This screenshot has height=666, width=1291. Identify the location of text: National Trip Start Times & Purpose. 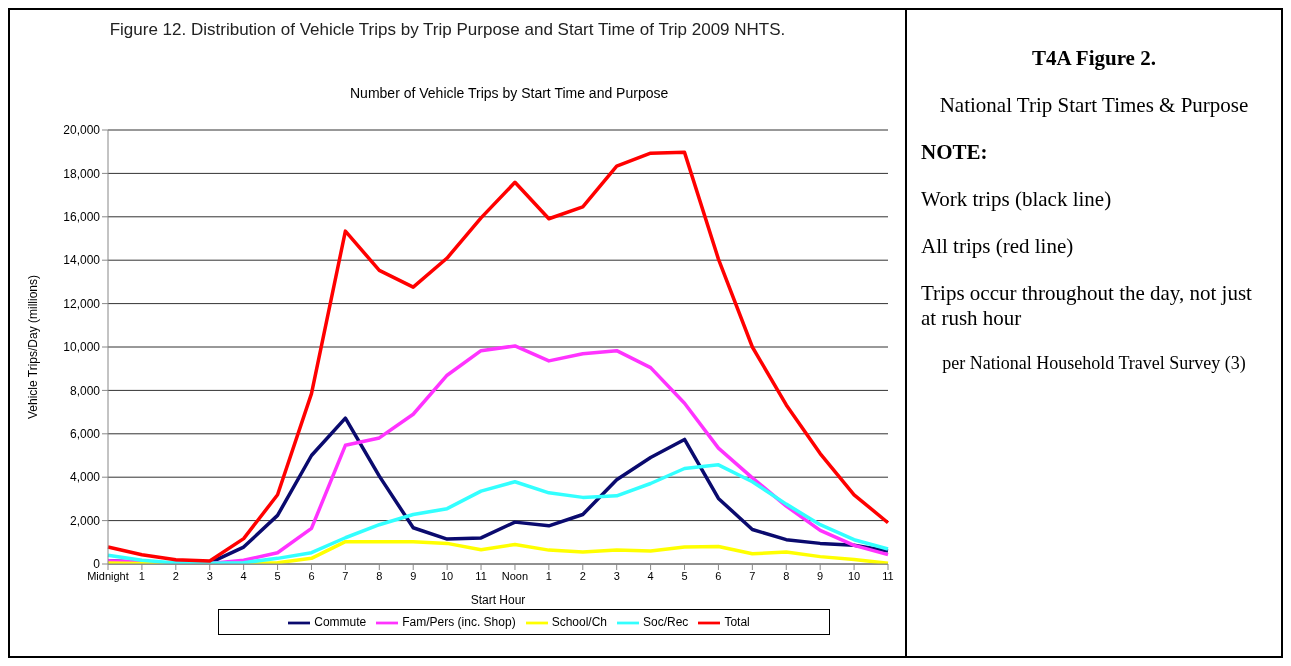
(1094, 105).